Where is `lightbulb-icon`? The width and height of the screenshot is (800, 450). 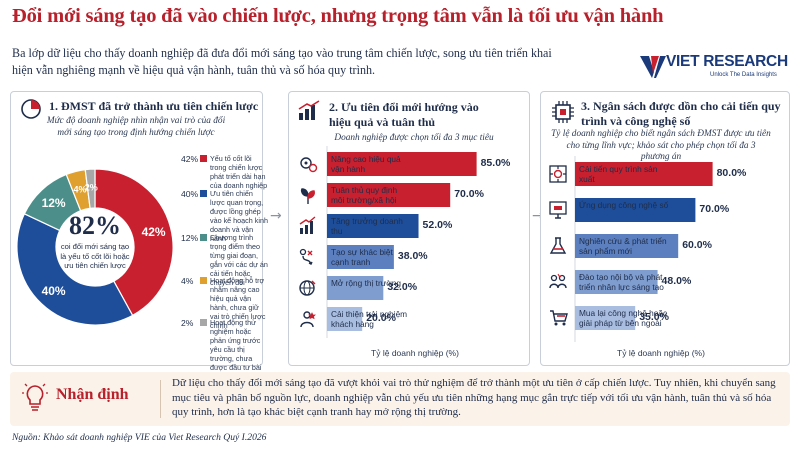 lightbulb-icon is located at coordinates (35, 397).